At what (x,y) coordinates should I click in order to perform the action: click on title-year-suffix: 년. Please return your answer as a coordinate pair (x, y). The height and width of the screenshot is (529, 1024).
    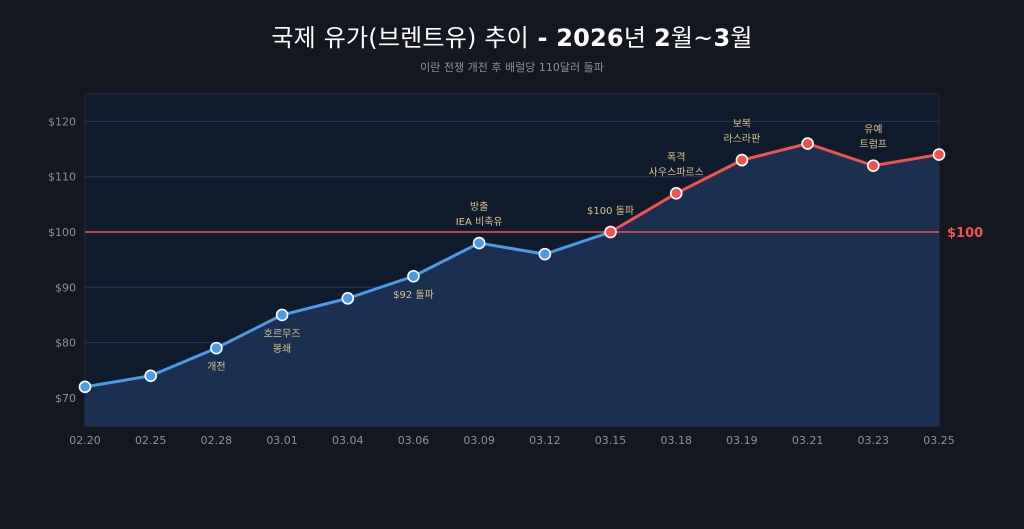
    Looking at the image, I should click on (638, 38).